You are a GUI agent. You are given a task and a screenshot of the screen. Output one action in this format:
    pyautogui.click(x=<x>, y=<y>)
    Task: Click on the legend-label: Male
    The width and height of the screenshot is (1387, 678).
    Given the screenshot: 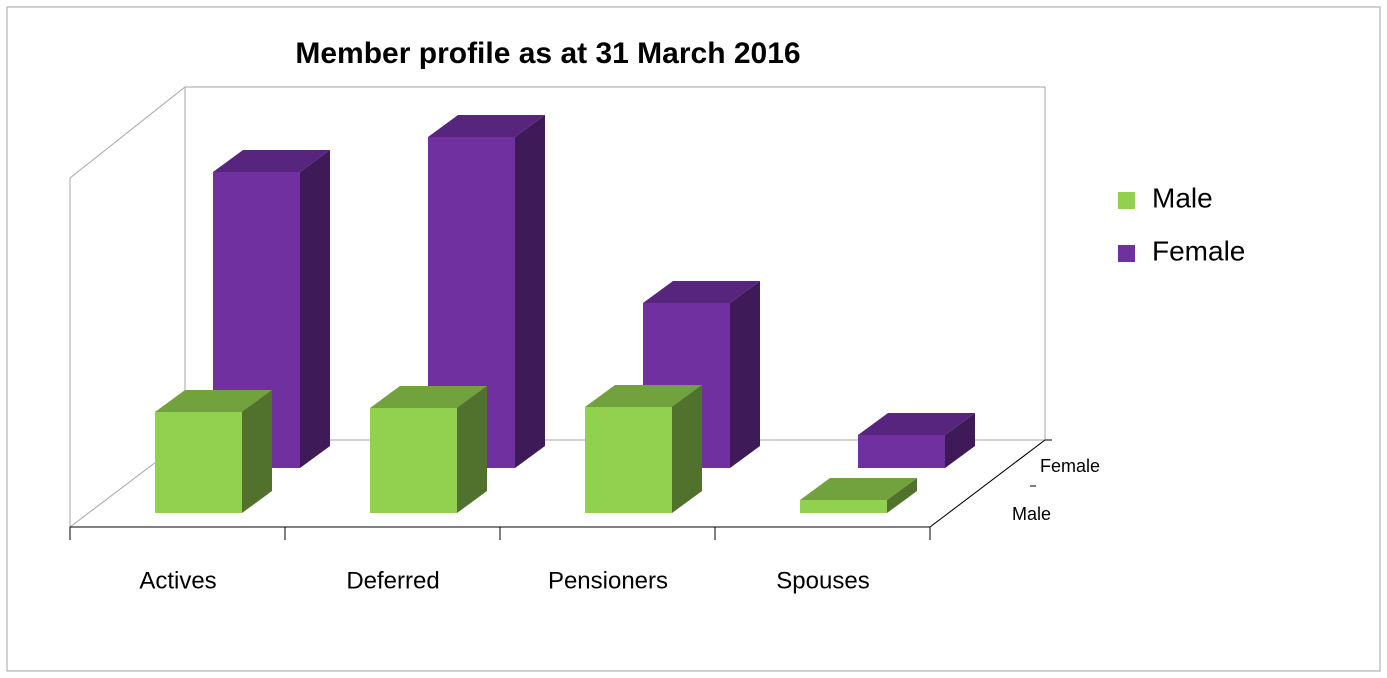 What is the action you would take?
    pyautogui.click(x=1182, y=197)
    